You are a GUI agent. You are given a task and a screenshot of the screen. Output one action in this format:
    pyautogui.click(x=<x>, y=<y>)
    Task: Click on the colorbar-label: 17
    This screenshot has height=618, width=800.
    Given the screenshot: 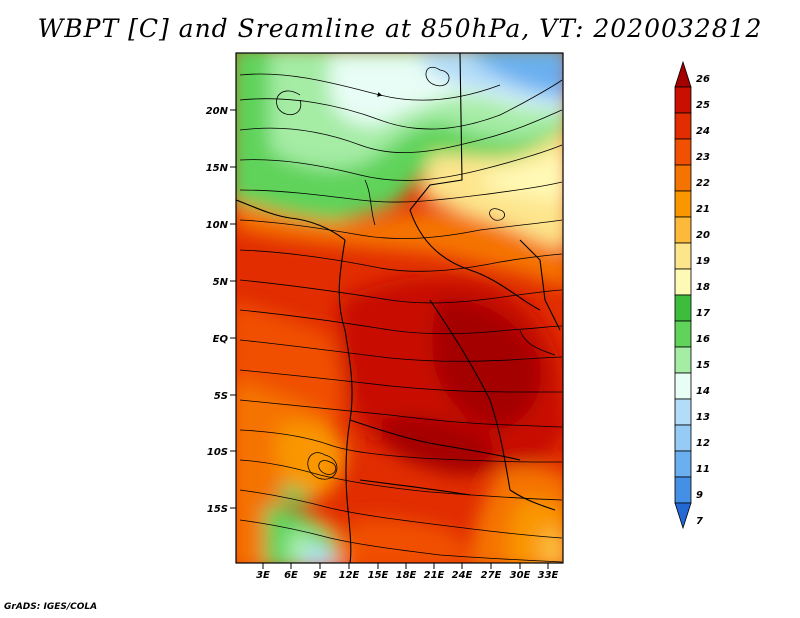 What is the action you would take?
    pyautogui.click(x=703, y=313)
    